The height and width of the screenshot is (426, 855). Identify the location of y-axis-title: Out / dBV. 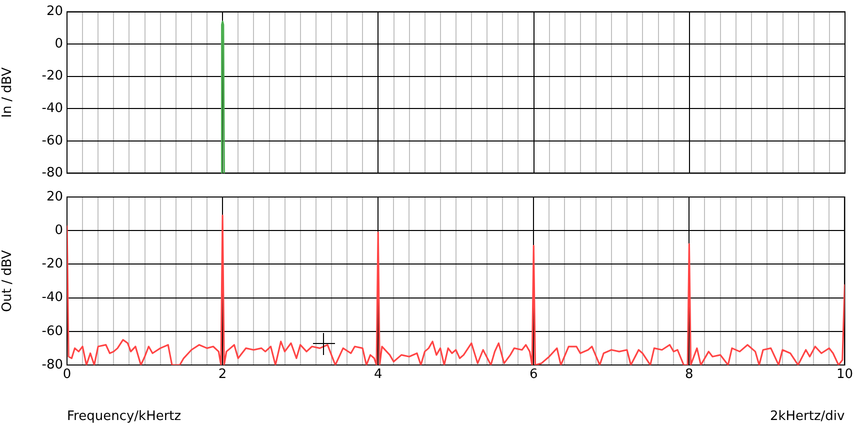
(8, 281).